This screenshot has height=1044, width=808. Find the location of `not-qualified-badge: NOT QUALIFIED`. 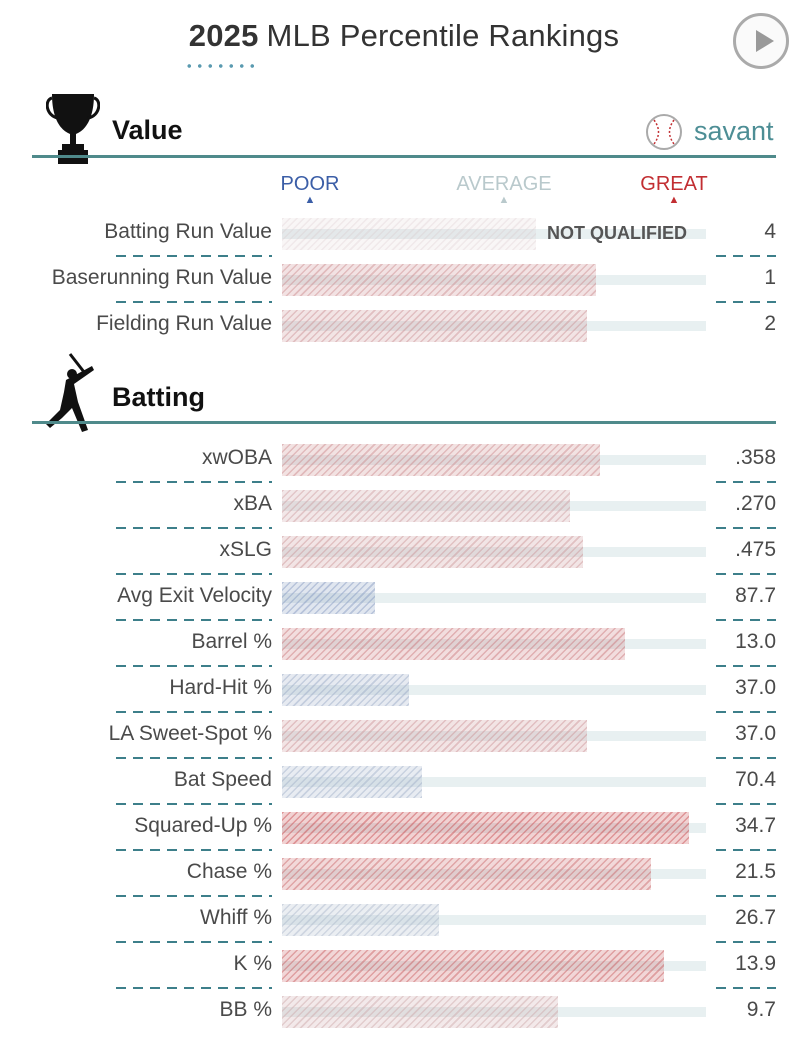

not-qualified-badge: NOT QUALIFIED is located at coordinates (617, 233).